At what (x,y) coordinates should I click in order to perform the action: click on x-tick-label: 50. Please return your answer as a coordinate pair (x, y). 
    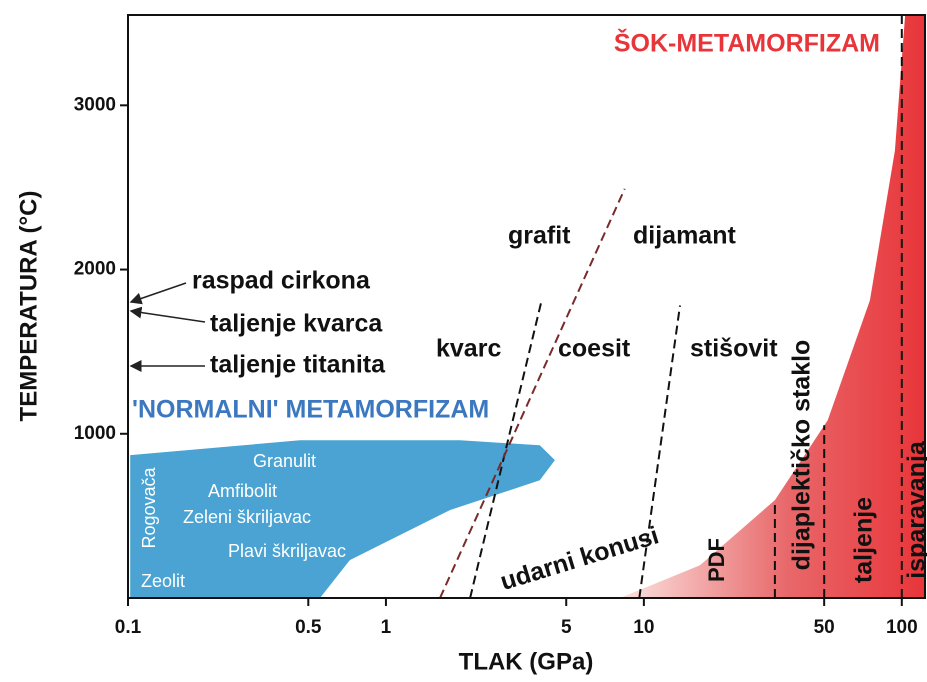
    Looking at the image, I should click on (824, 627).